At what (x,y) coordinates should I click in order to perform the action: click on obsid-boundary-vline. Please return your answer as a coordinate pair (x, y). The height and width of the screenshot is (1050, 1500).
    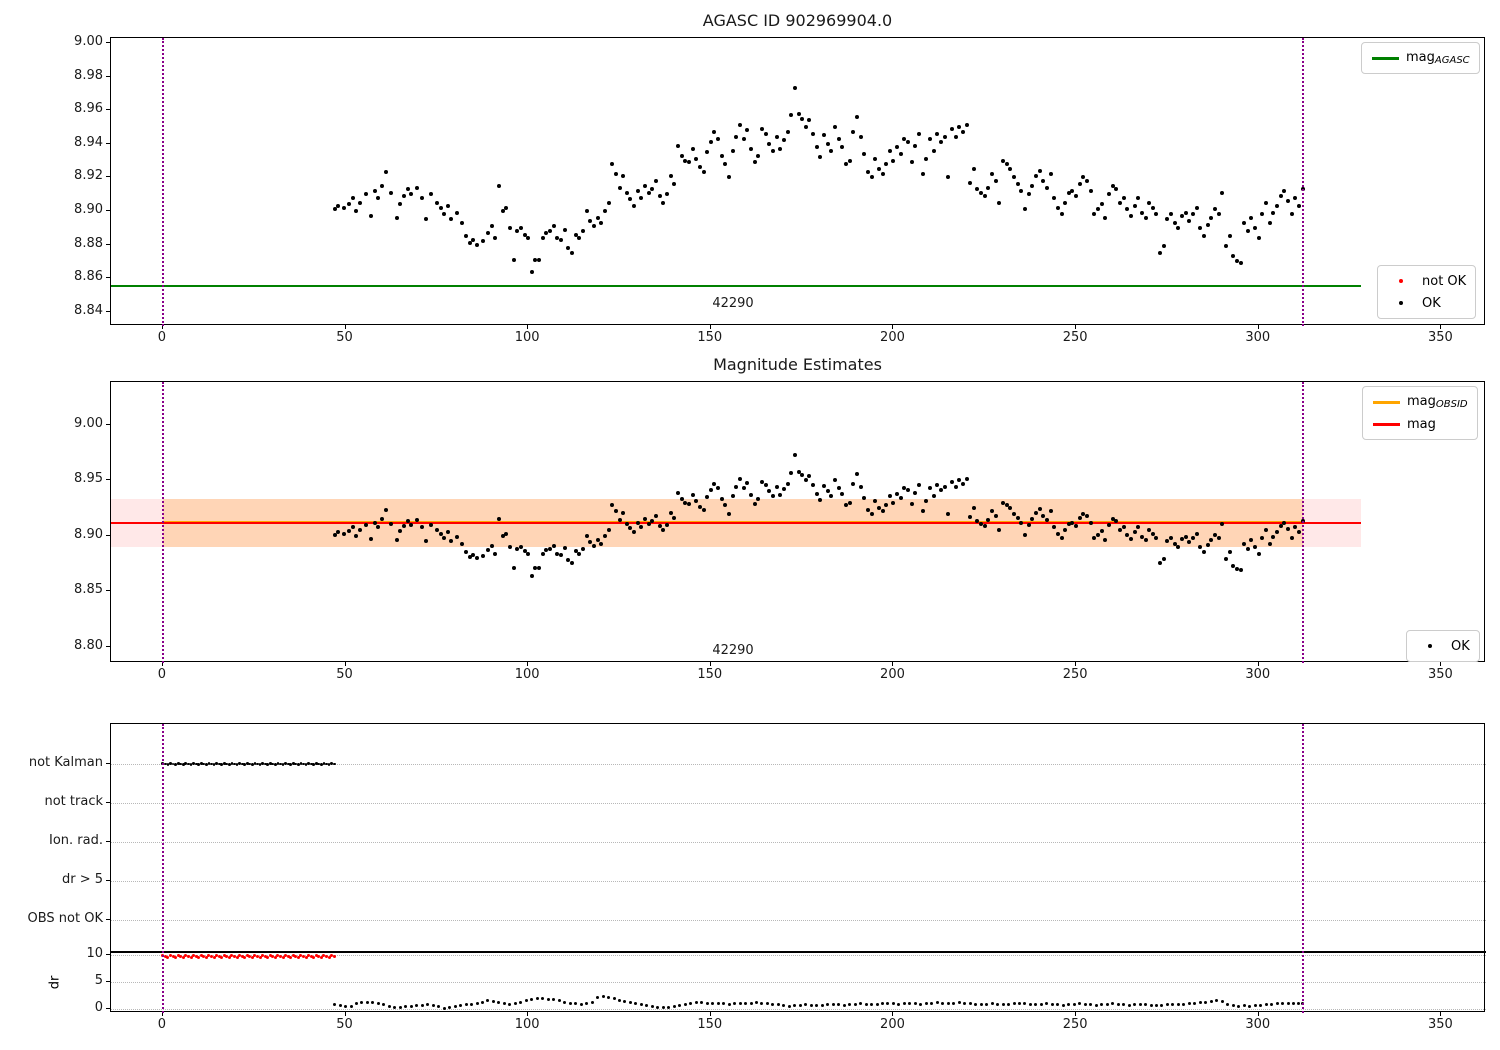
    Looking at the image, I should click on (1302, 522).